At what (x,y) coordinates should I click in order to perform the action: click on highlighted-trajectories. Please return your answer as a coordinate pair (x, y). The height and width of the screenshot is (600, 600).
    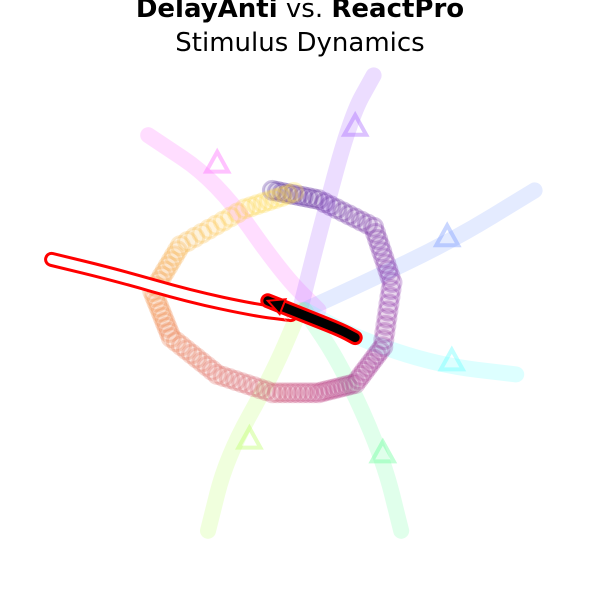
    Looking at the image, I should click on (203, 298).